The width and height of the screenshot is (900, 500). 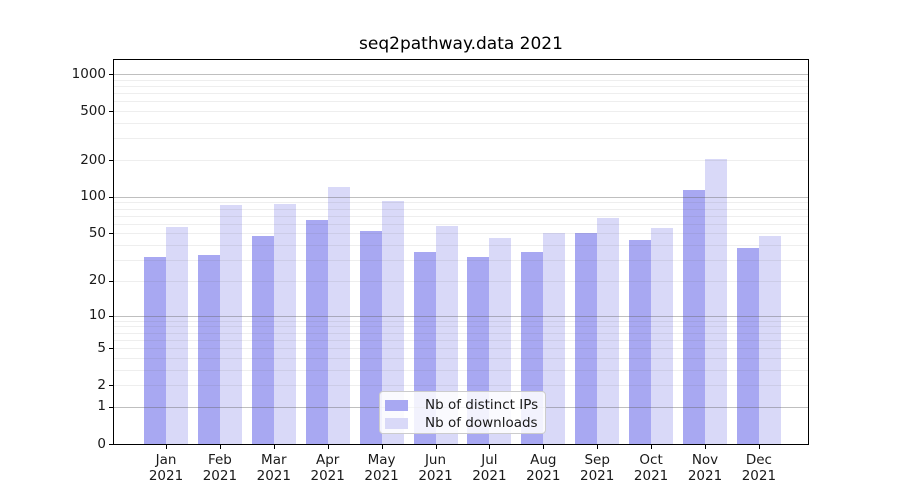 What do you see at coordinates (651, 468) in the screenshot?
I see `x-tick-label-oct: Oct 2021` at bounding box center [651, 468].